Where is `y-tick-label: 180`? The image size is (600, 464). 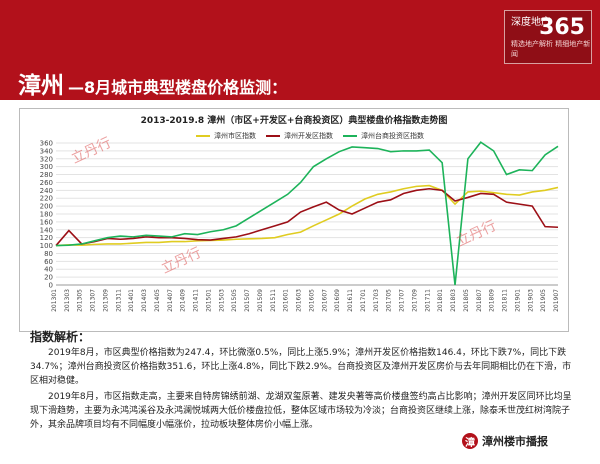
y-tick-label: 180 is located at coordinates (46, 215).